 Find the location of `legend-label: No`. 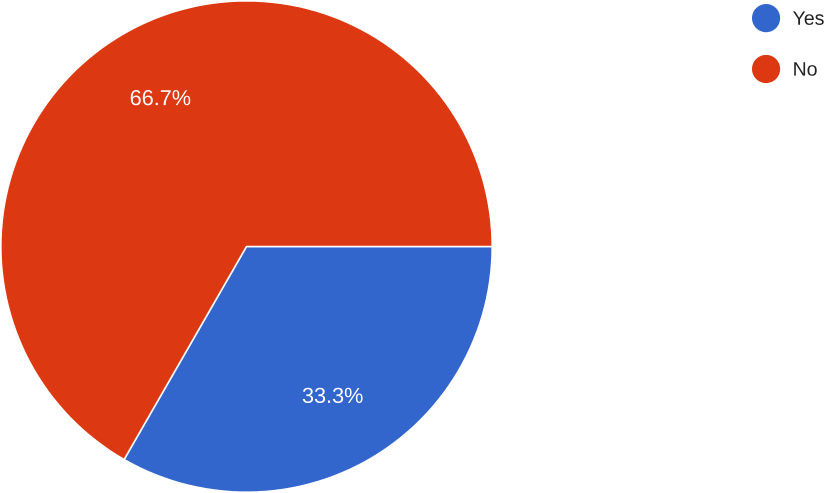

legend-label: No is located at coordinates (805, 69).